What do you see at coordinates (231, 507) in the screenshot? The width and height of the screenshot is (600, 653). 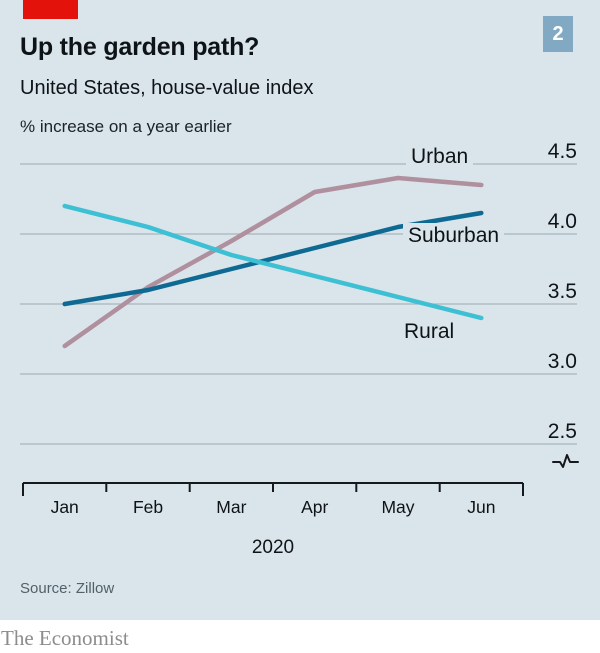 I see `x-tick-label: Mar` at bounding box center [231, 507].